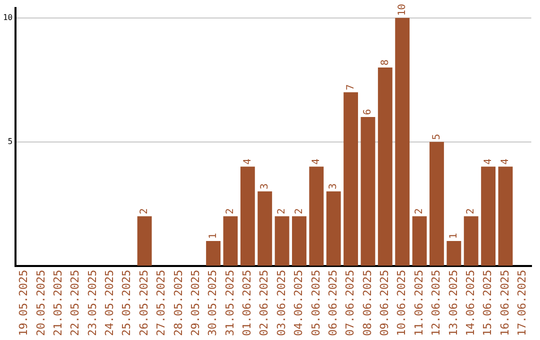  What do you see at coordinates (92, 303) in the screenshot?
I see `x-tick-label: 23.05.2025` at bounding box center [92, 303].